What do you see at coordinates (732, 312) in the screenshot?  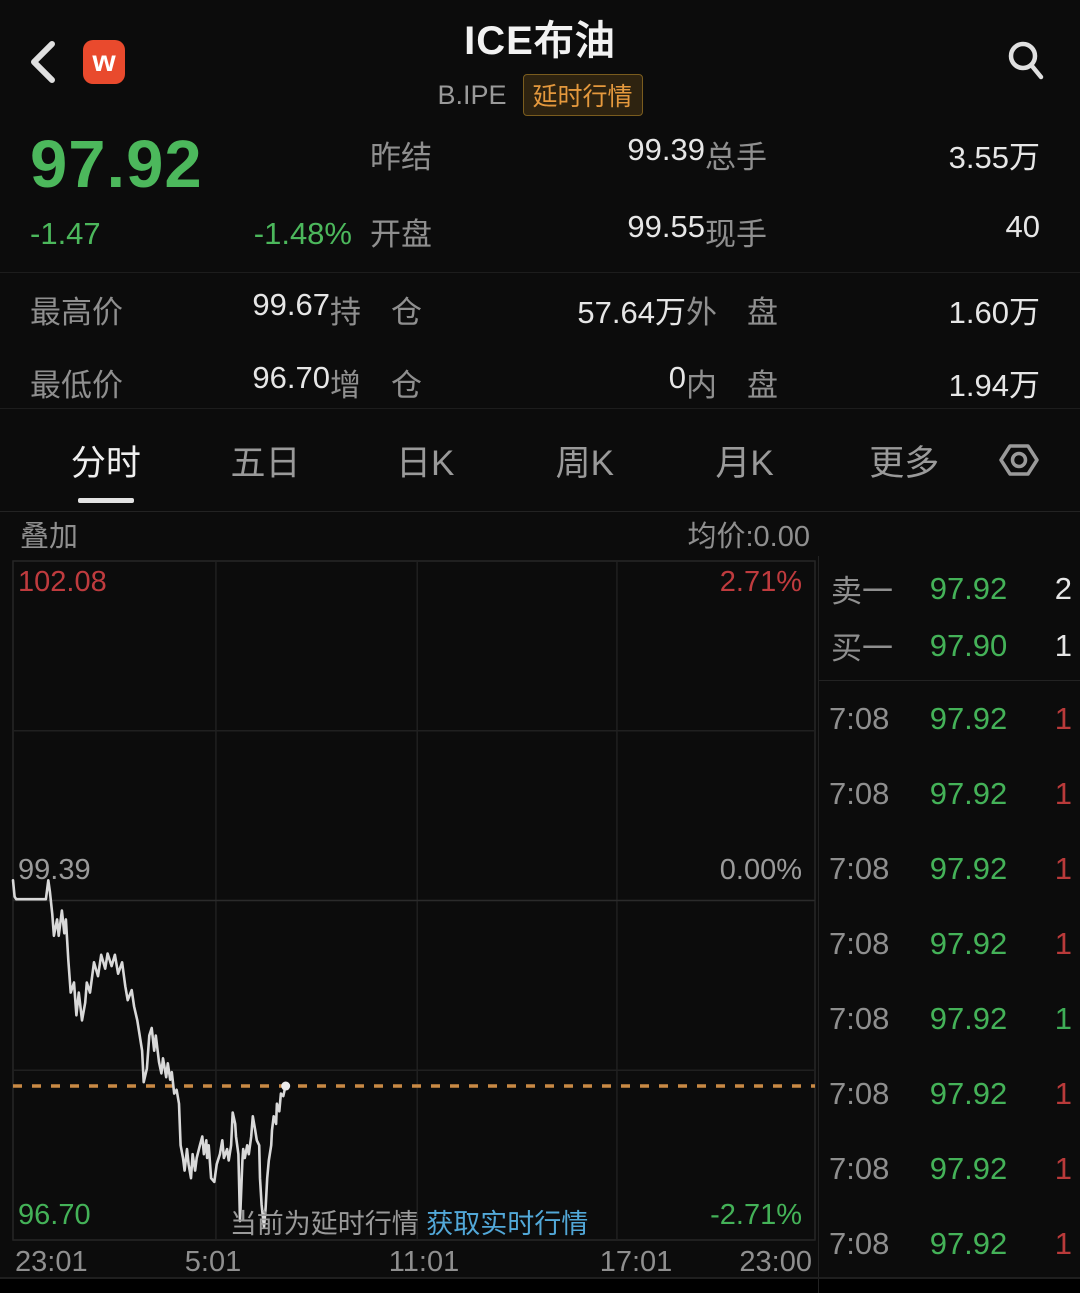 I see `stat-label: 外盘` at bounding box center [732, 312].